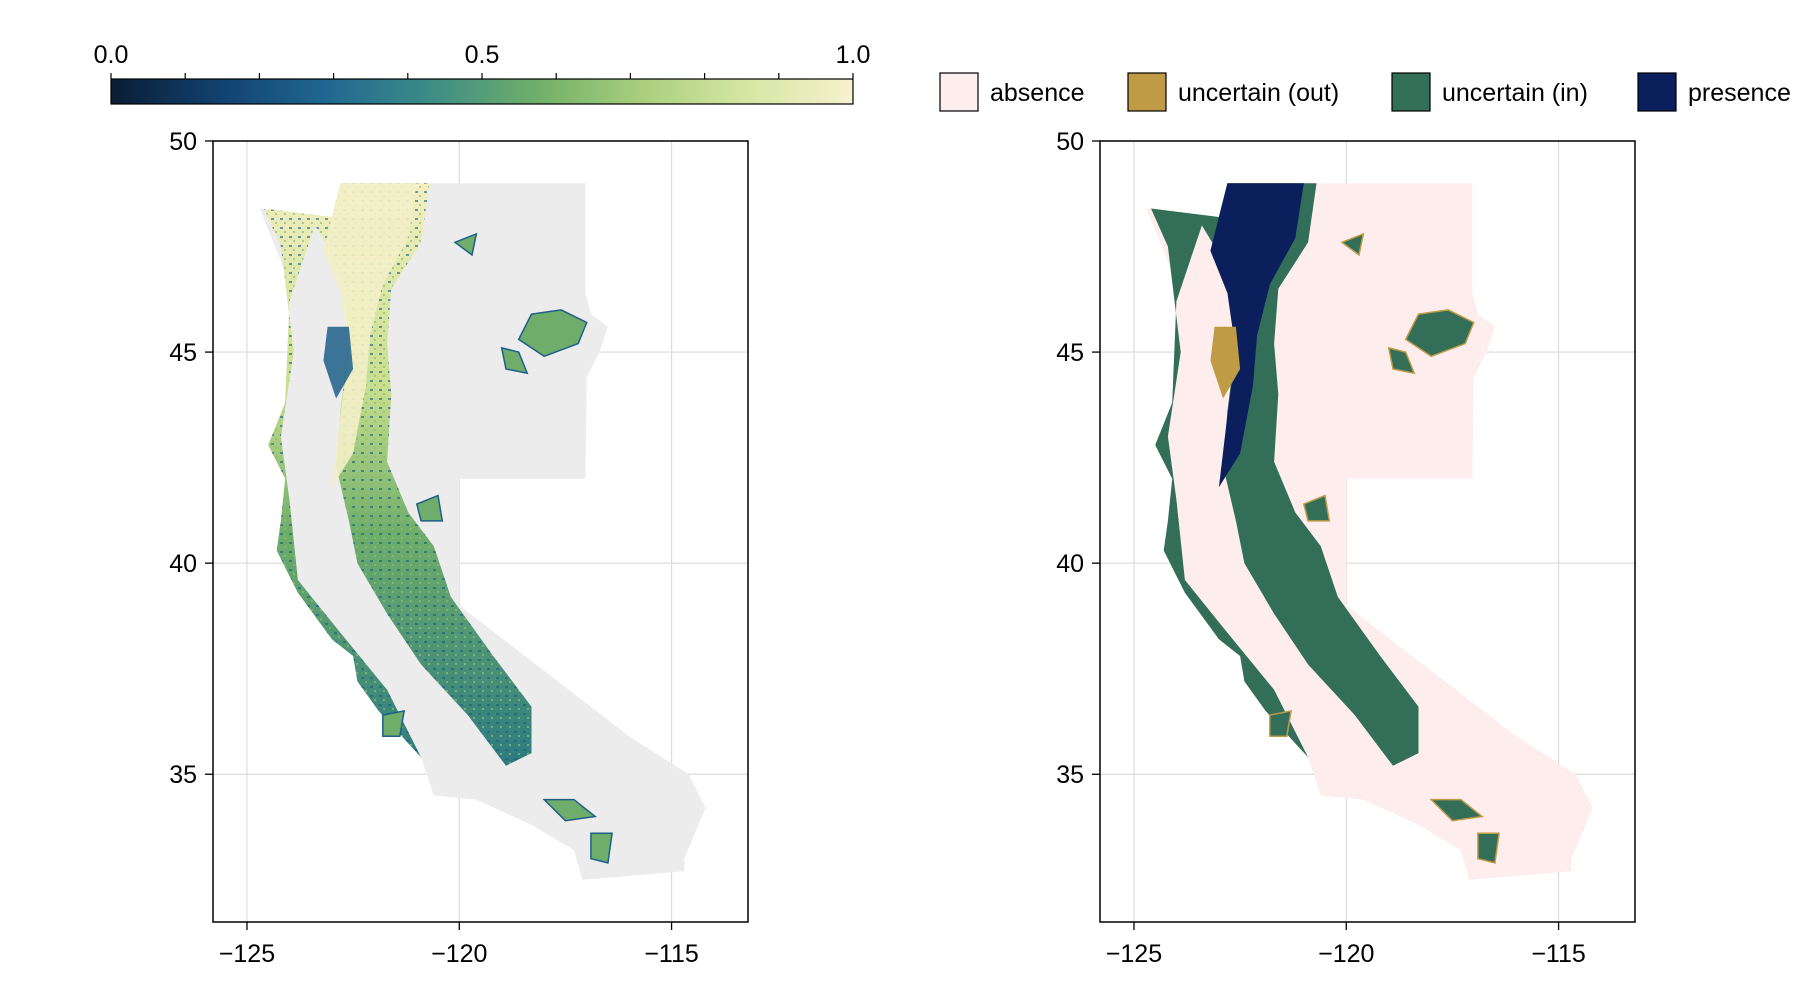 The width and height of the screenshot is (1800, 1000). Describe the element at coordinates (853, 55) in the screenshot. I see `colorbar-tick-label: 1.0` at that location.